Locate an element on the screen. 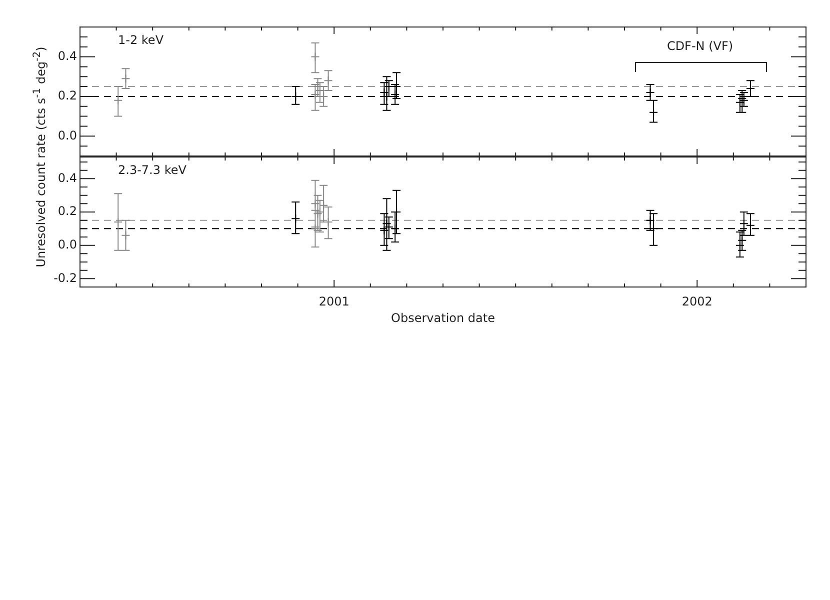 This screenshot has height=600, width=830. text: 1-2 keV is located at coordinates (141, 40).